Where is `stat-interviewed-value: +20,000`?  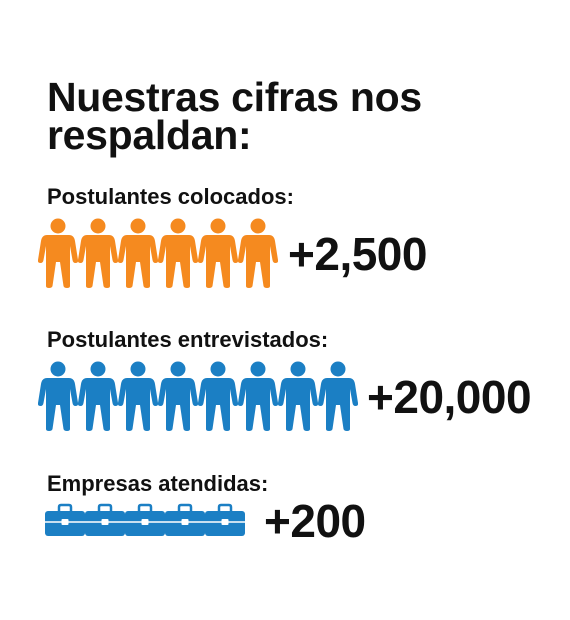 stat-interviewed-value: +20,000 is located at coordinates (449, 397).